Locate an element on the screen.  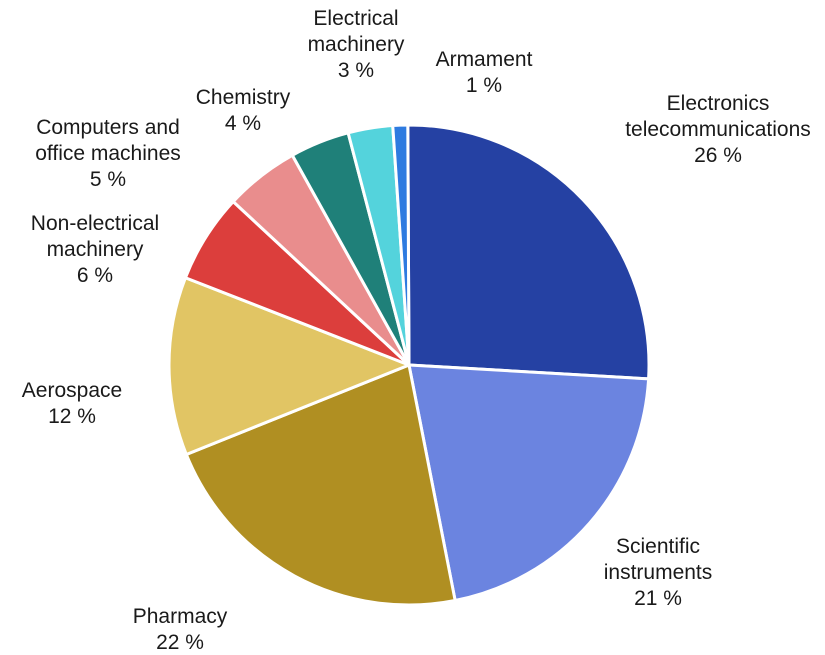
pie-slice-armament is located at coordinates (401, 245).